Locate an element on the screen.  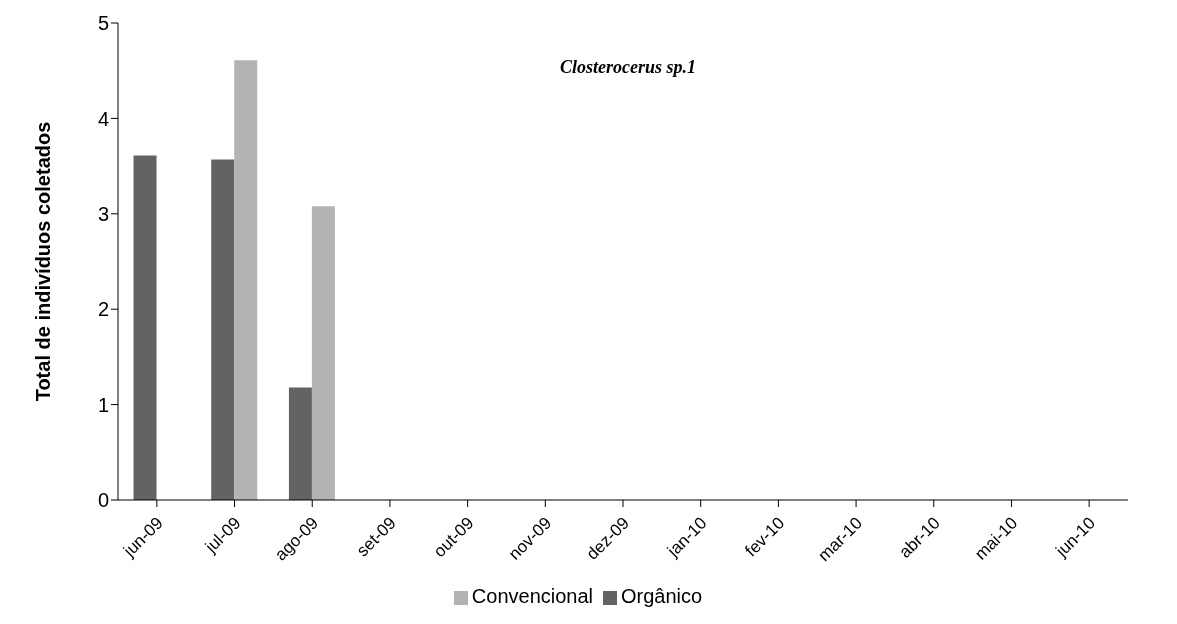
y-tick-label: 4 is located at coordinates (103, 118).